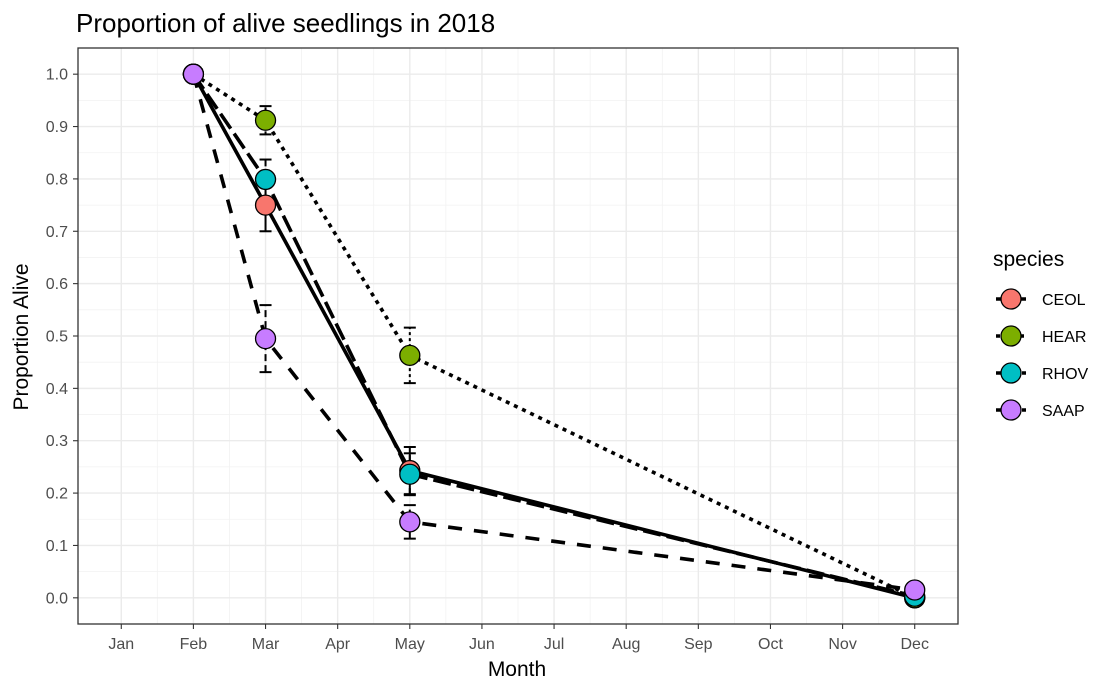 This screenshot has width=1120, height=692. I want to click on legend-item-saap: SAAP, so click(1040, 410).